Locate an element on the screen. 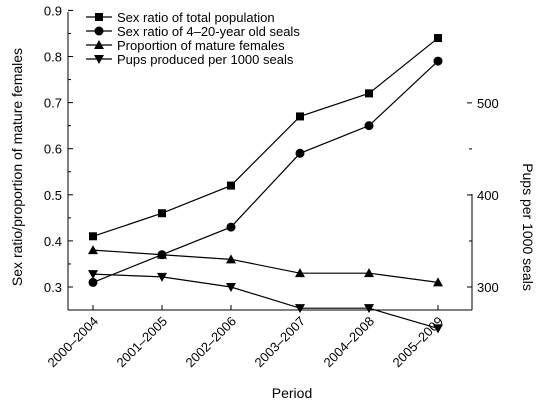 This screenshot has height=405, width=542. legend-label: Pups produced per 1000 seals is located at coordinates (205, 59).